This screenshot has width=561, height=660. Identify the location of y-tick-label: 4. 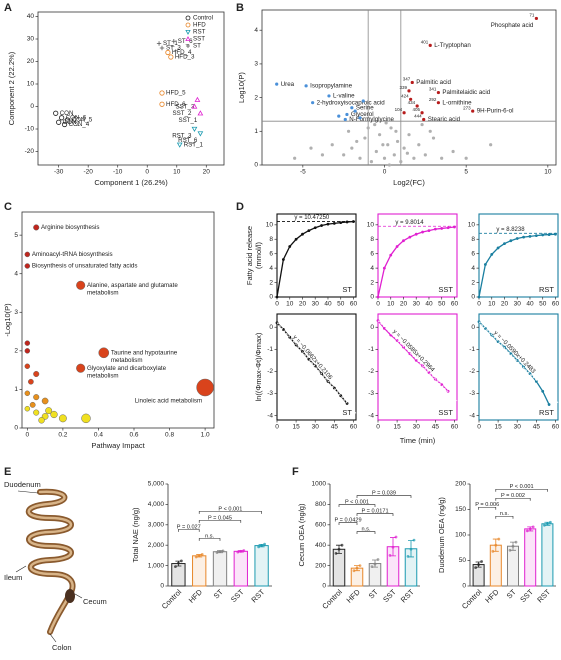
(271, 268).